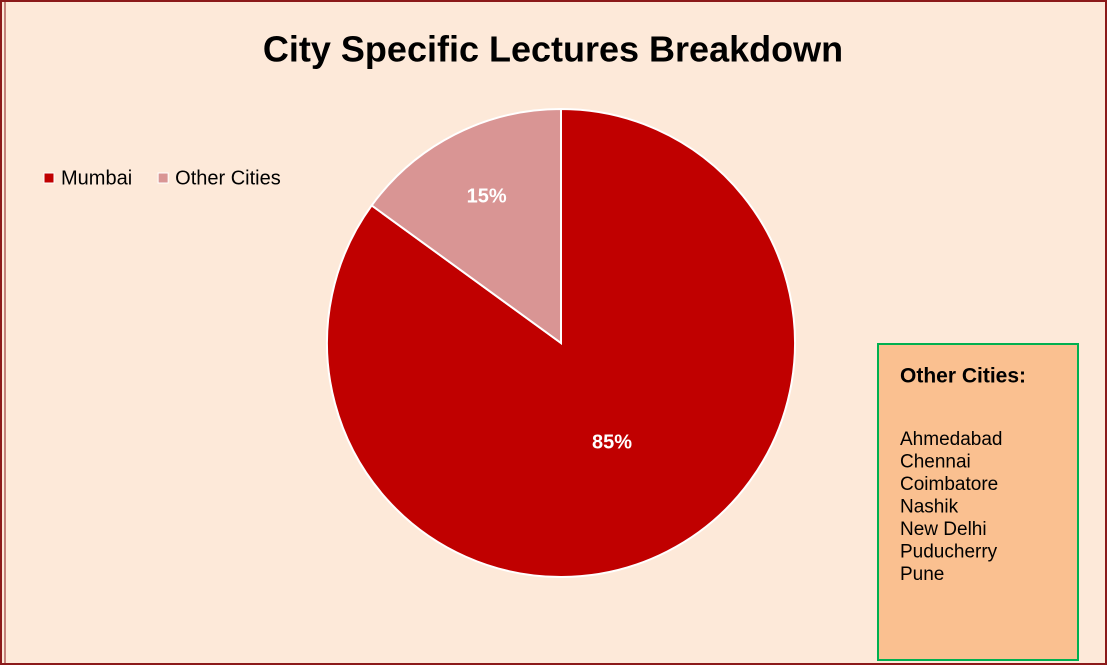 This screenshot has height=665, width=1107. I want to click on annotation-item: Nashik, so click(929, 507).